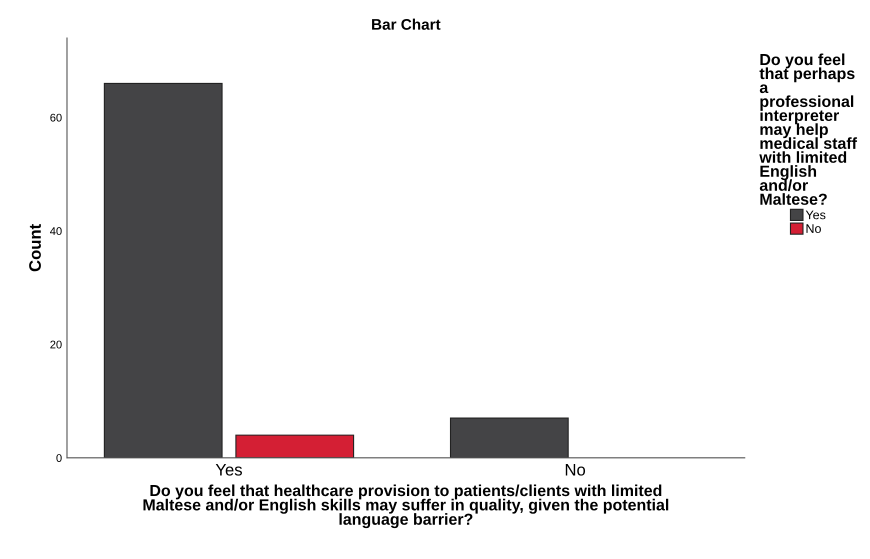 Image resolution: width=870 pixels, height=559 pixels. What do you see at coordinates (406, 24) in the screenshot?
I see `chart-title: Bar Chart` at bounding box center [406, 24].